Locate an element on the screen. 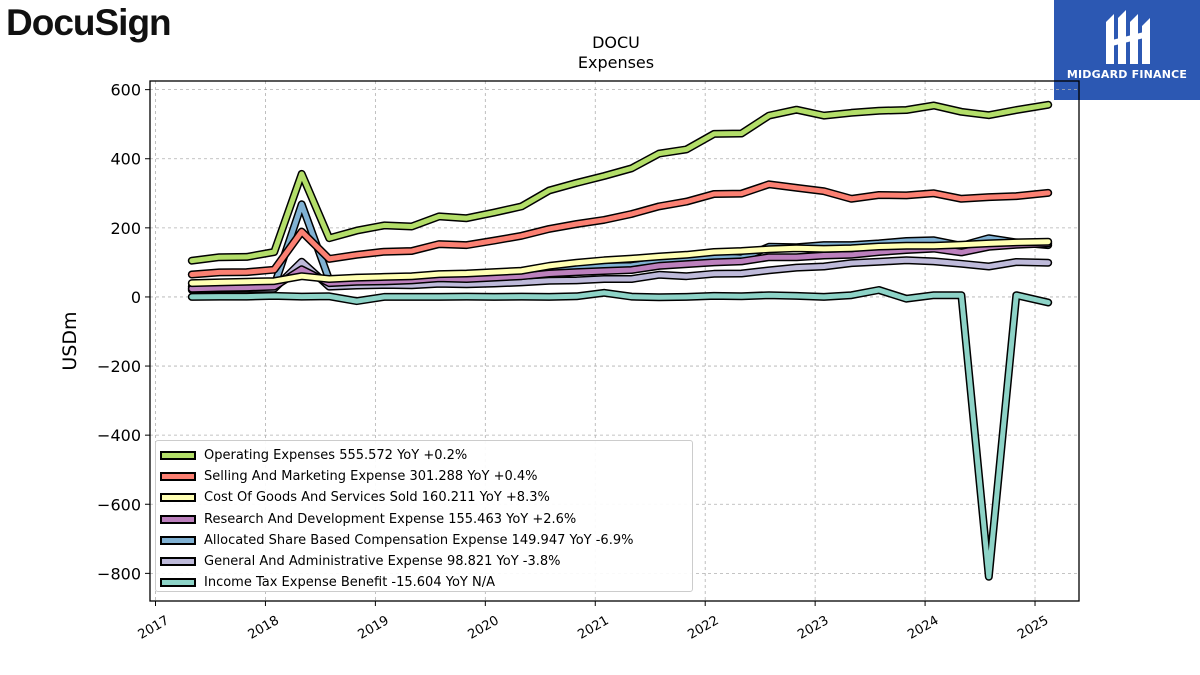  legend-item: Operating Expenses 555.572 YoY +0.2% is located at coordinates (426, 455).